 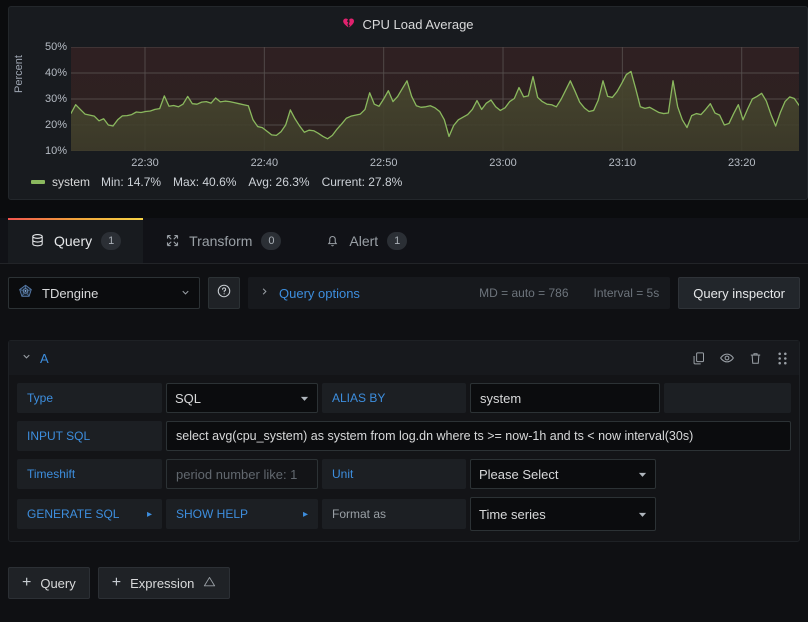 I want to click on show-help-label: SHOW HELP, so click(x=212, y=514).